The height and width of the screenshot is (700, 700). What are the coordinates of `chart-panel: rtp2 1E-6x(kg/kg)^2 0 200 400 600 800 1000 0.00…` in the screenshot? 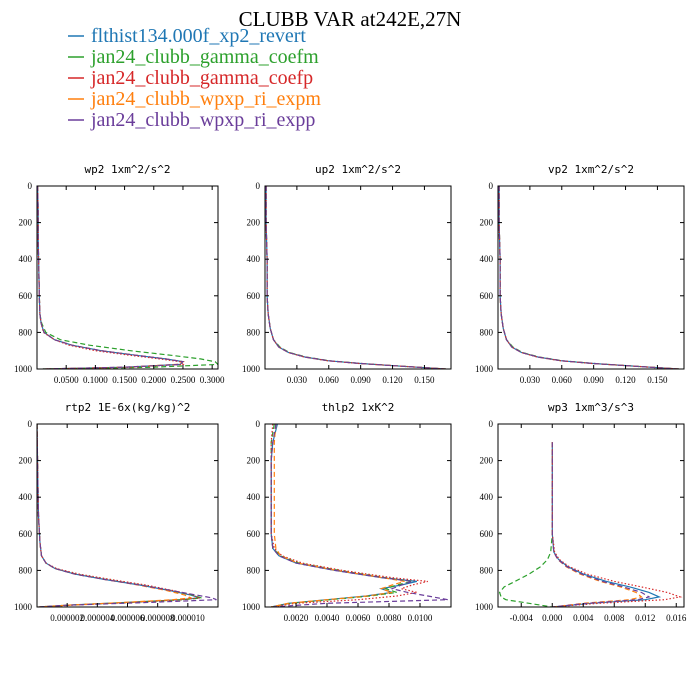 It's located at (116, 512).